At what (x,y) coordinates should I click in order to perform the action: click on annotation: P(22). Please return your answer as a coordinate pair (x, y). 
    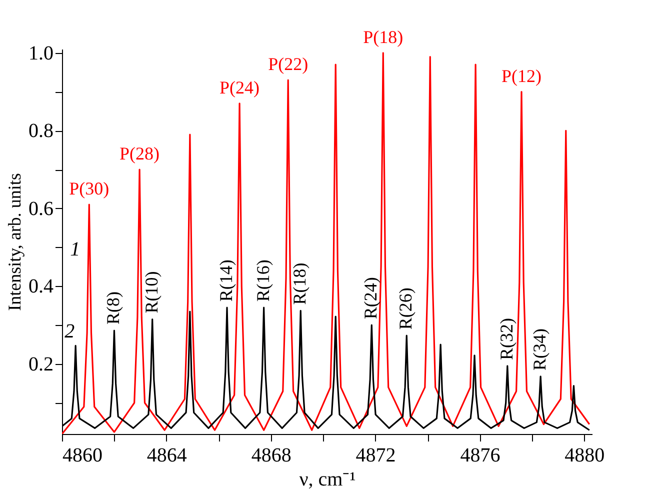
    Looking at the image, I should click on (288, 64).